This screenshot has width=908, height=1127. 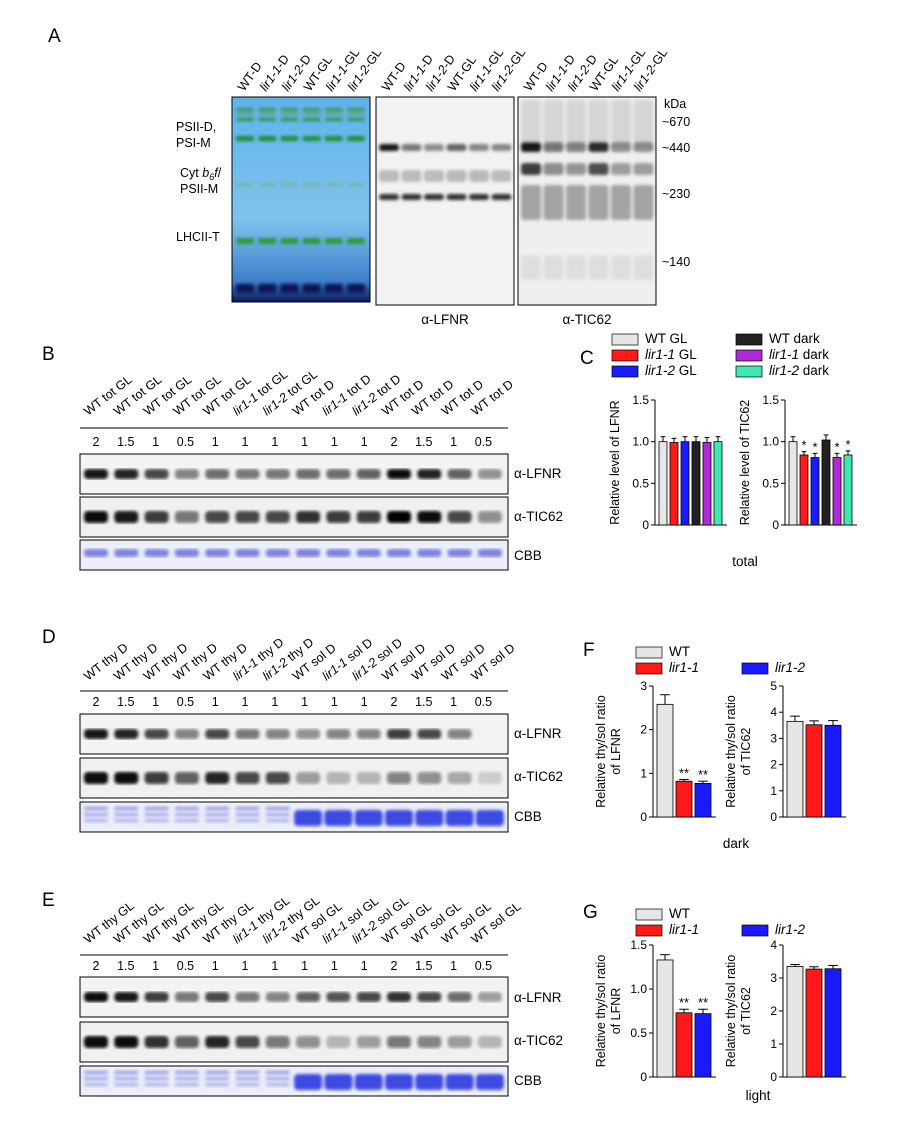 I want to click on G-right-ylabel: Relative thy/sol ratioof TIC62, so click(x=738, y=1011).